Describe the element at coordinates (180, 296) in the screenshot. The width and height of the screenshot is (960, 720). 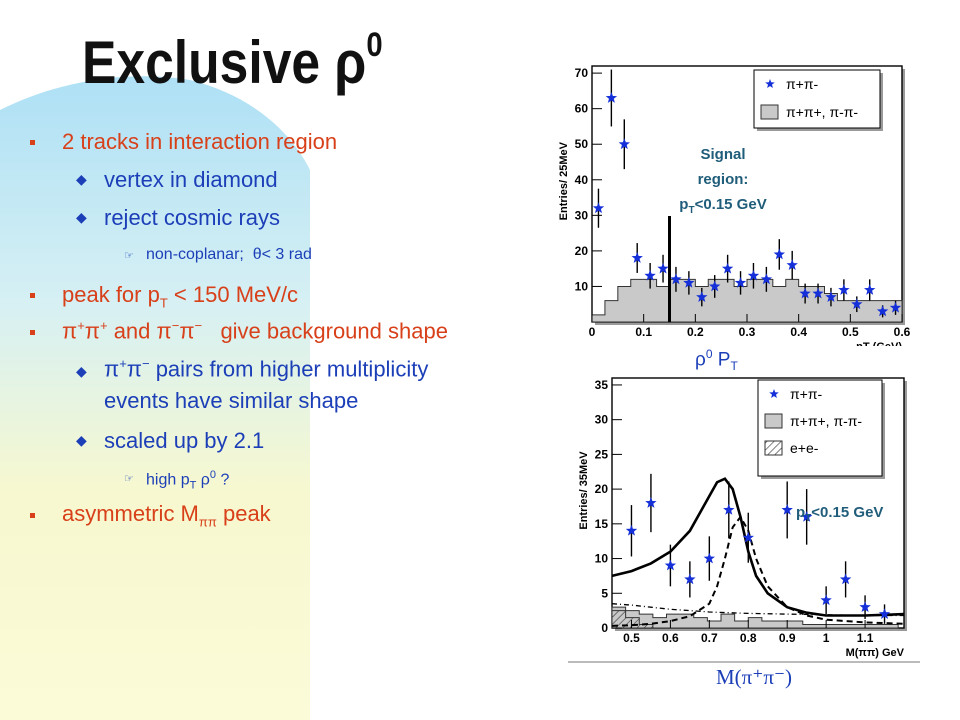
I see `bullet-peak: peak for pT < 150 MeV/c` at that location.